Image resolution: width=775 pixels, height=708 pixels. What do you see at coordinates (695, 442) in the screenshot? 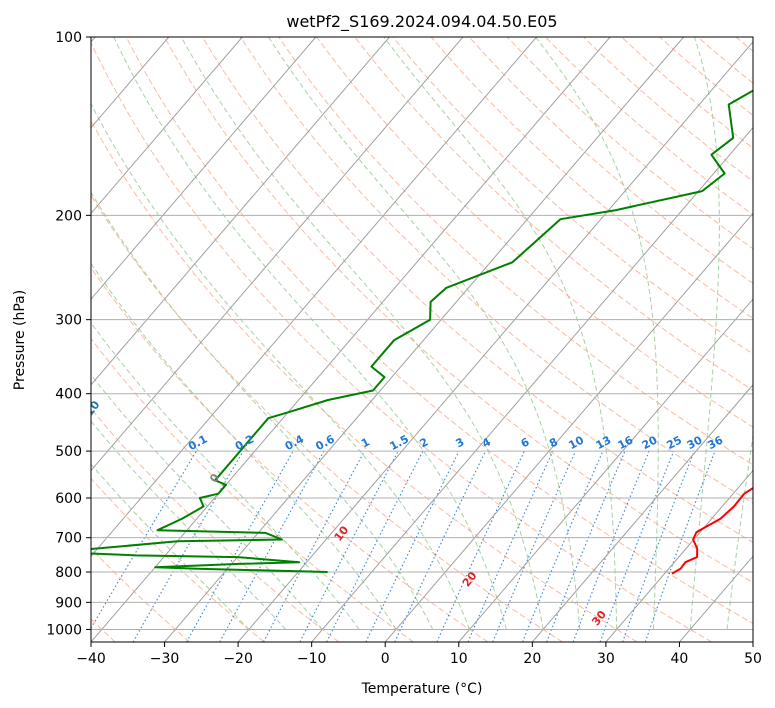
I see `mixing-ratio-label: 30` at bounding box center [695, 442].